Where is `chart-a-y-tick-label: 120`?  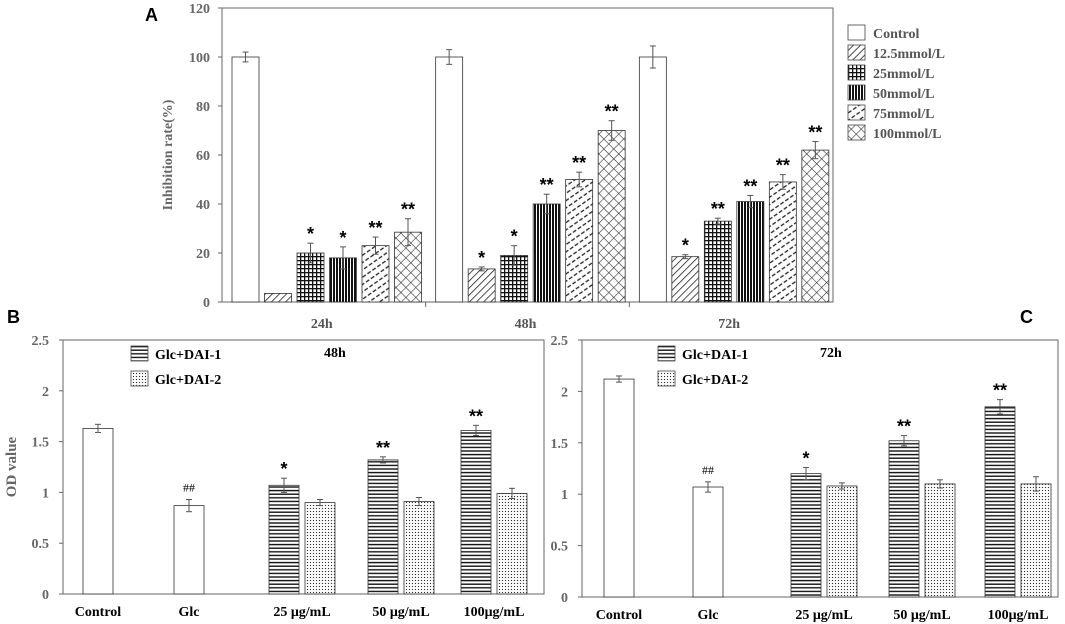
chart-a-y-tick-label: 120 is located at coordinates (199, 9).